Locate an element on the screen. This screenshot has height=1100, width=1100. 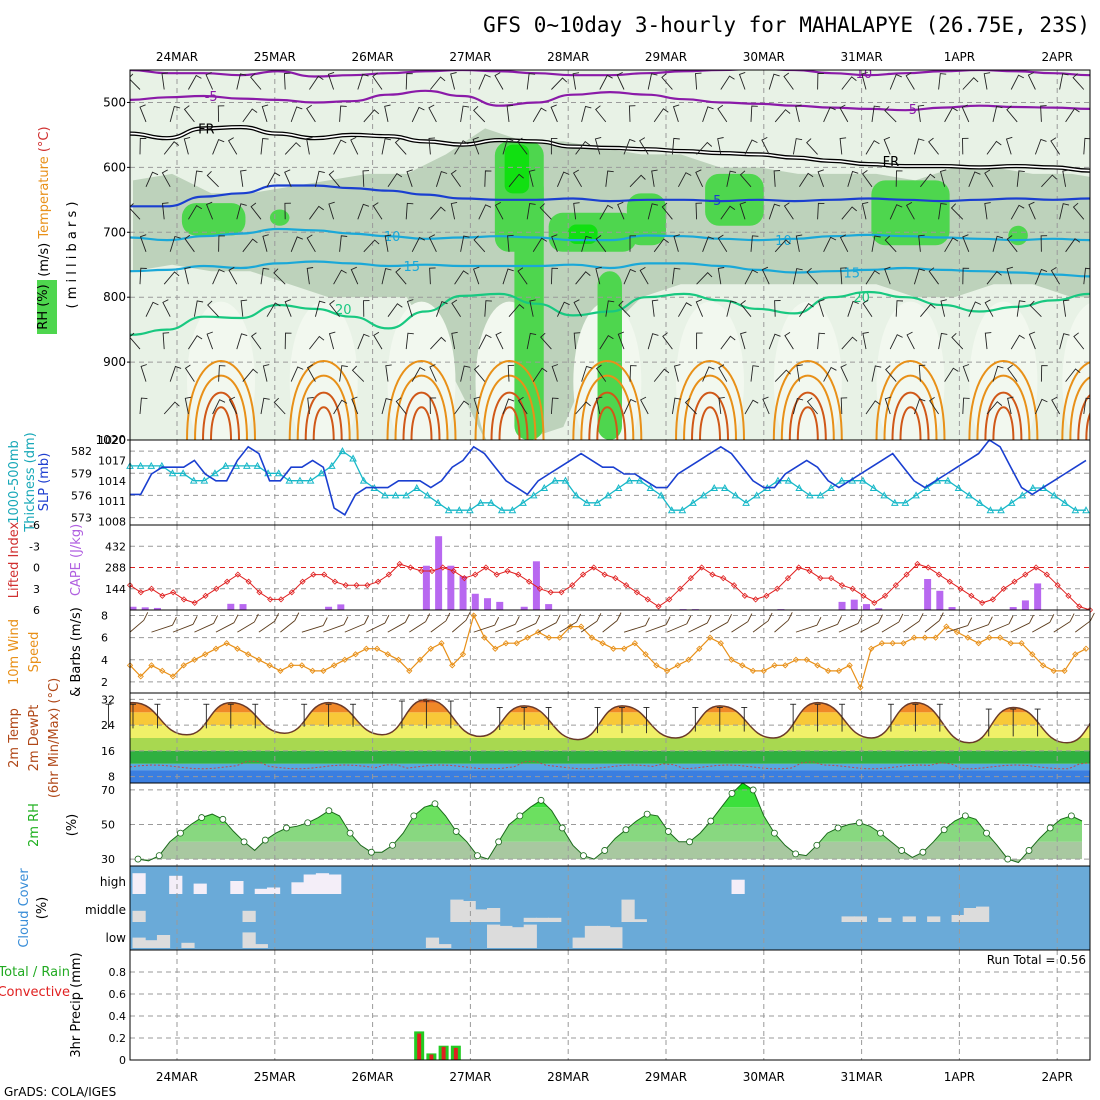
panel-2m-rh: 30 50 70 2m RH (%) is located at coordinates (559, 824).